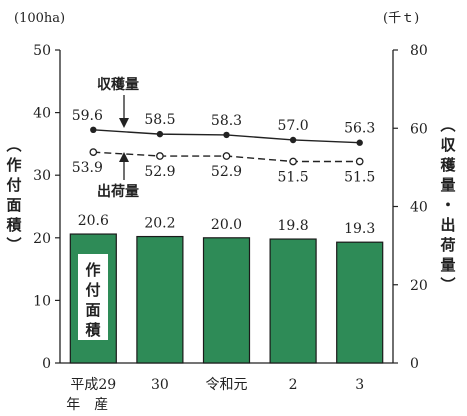 This screenshot has width=467, height=416. I want to click on y-right-tick-label: 40, so click(419, 208).